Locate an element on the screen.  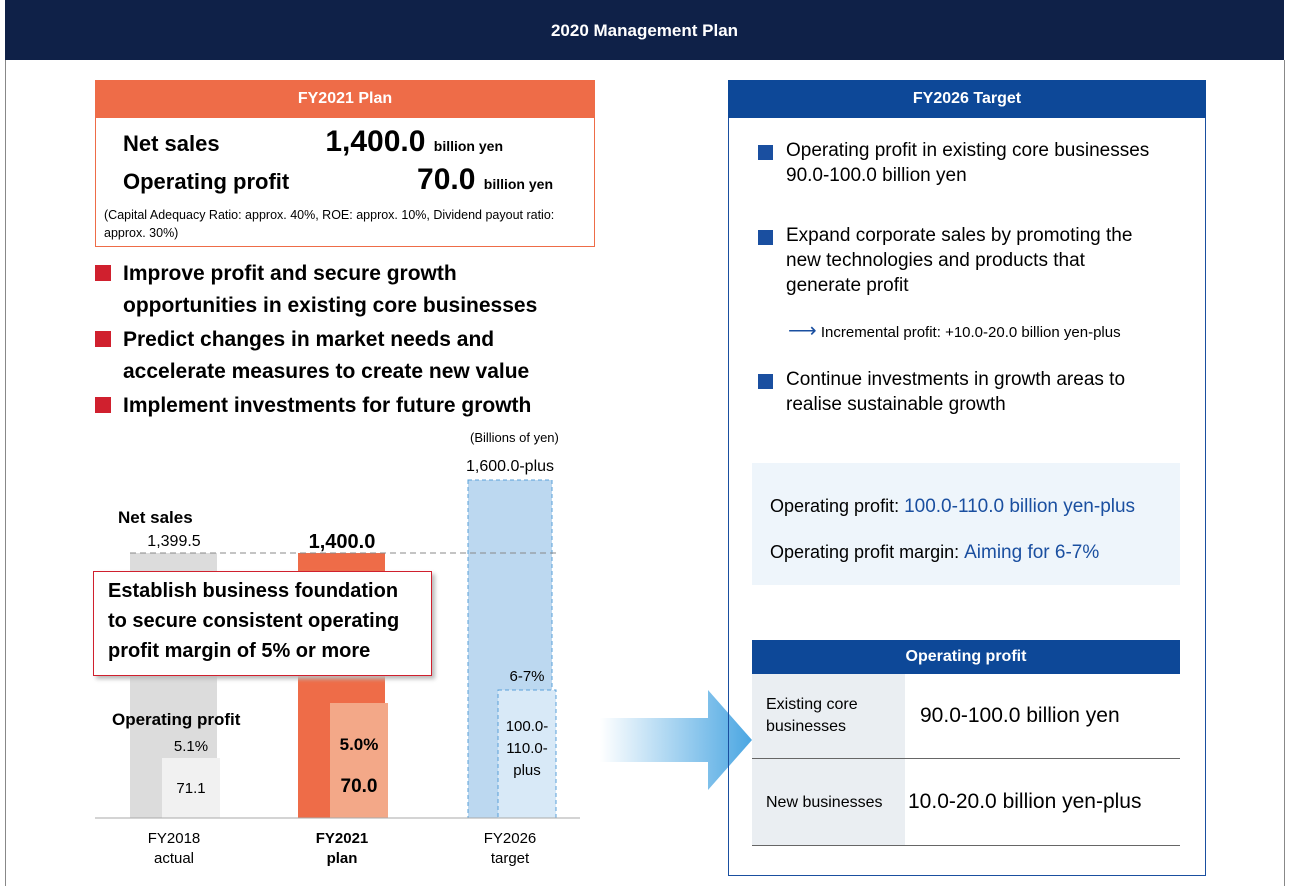
op-label: 71.1 is located at coordinates (191, 788).